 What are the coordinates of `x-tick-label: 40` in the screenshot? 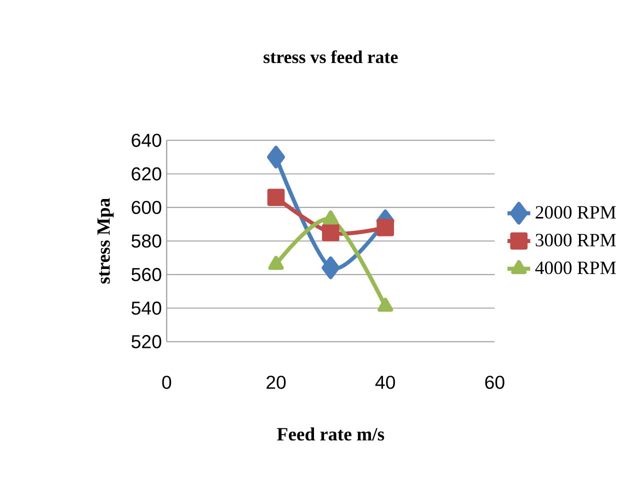 It's located at (385, 382).